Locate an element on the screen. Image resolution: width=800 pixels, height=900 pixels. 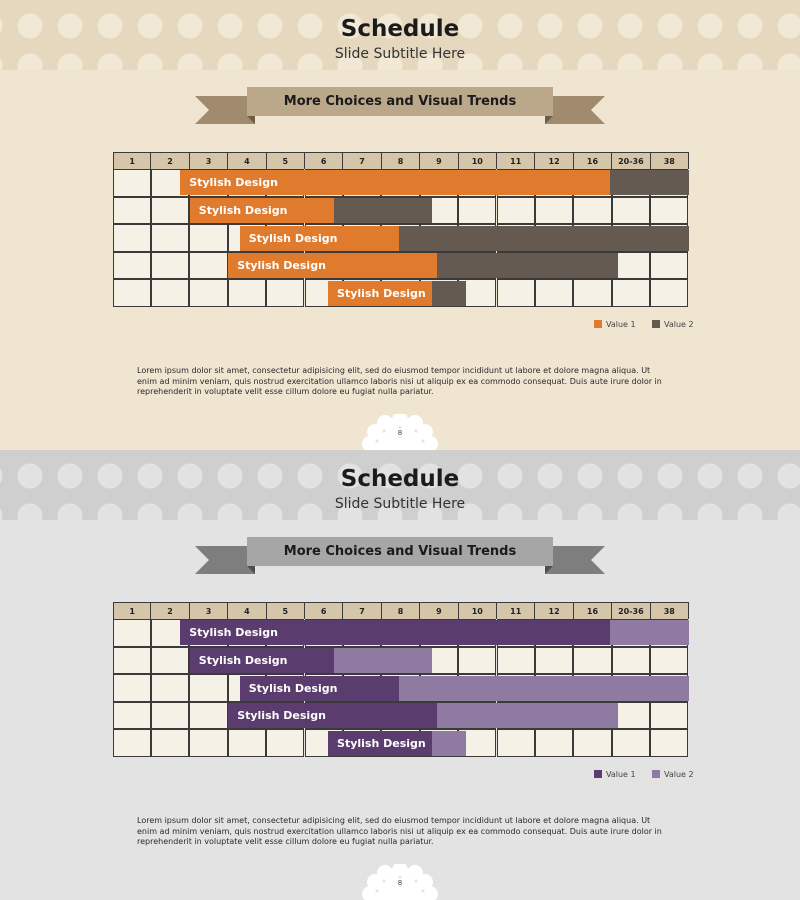
column-header: 9 is located at coordinates (439, 610).